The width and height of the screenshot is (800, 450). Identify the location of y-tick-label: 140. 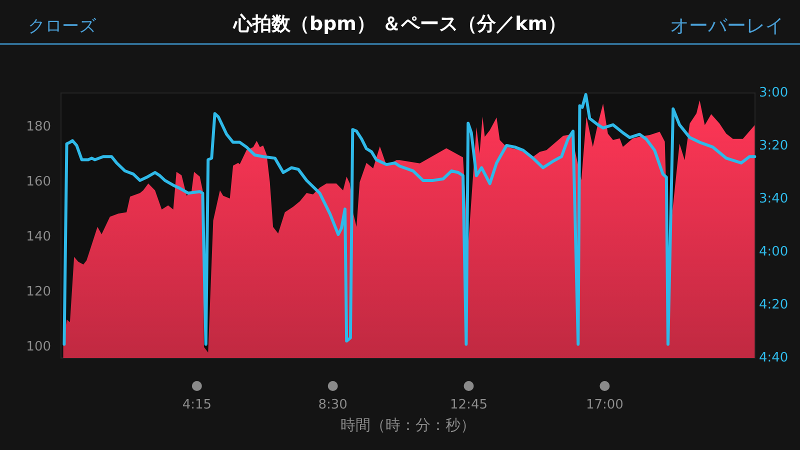
(38, 237).